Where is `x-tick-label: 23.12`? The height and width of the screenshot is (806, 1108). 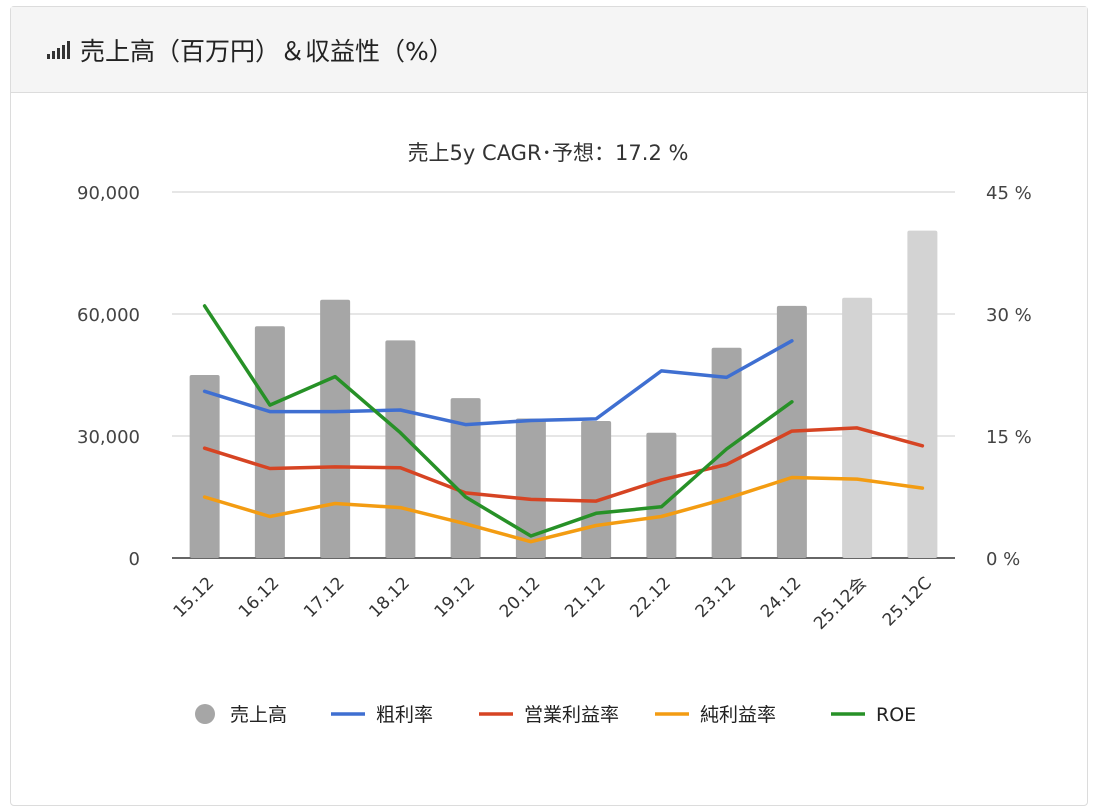
x-tick-label: 23.12 is located at coordinates (716, 597).